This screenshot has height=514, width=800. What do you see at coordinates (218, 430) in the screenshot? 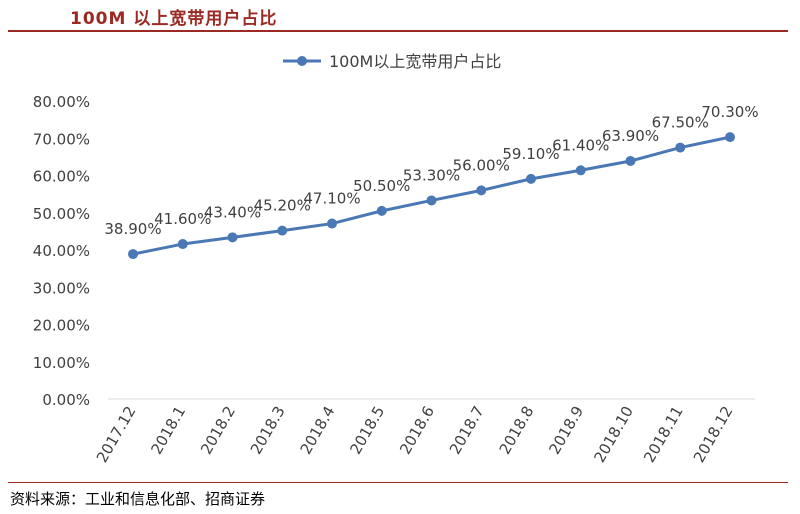
I see `x-tick-label: 2018.2` at bounding box center [218, 430].